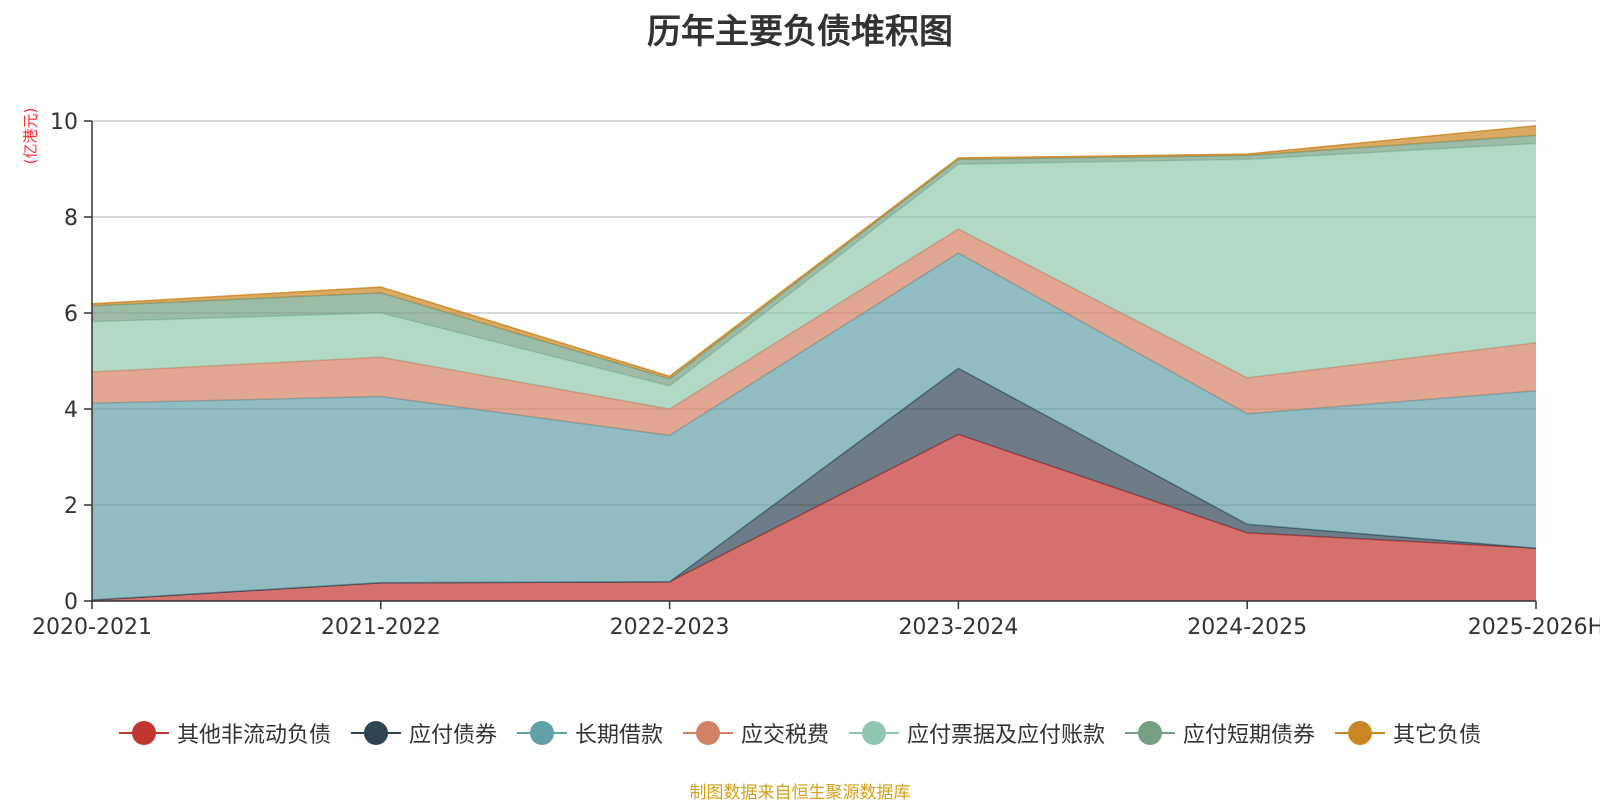 The width and height of the screenshot is (1600, 803). Describe the element at coordinates (71, 506) in the screenshot. I see `y-tick-label: 2` at that location.